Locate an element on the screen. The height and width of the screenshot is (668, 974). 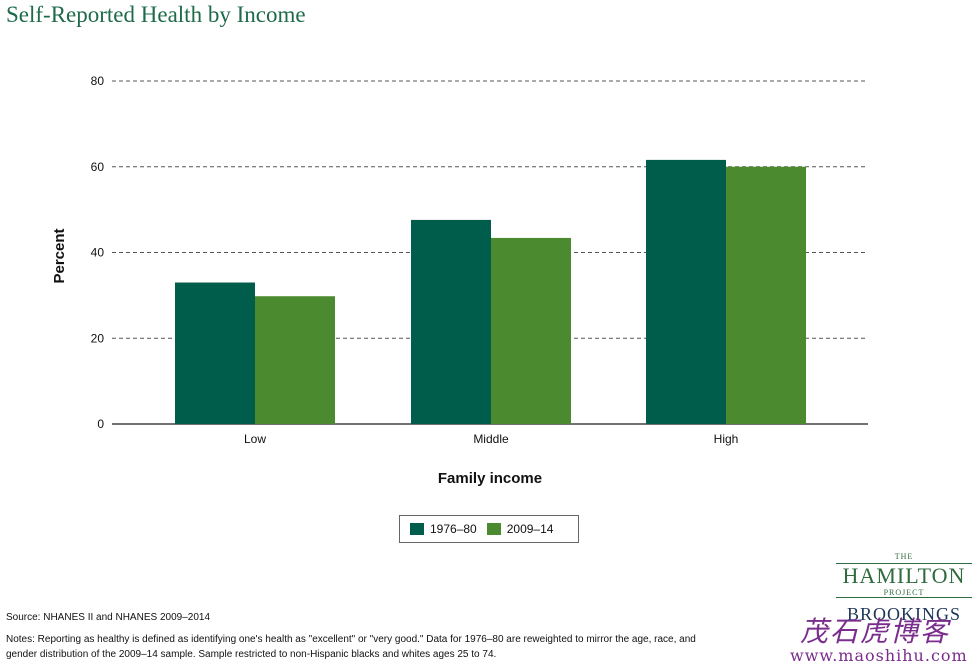
legend-item-2009-14: 2009–14 is located at coordinates (520, 529).